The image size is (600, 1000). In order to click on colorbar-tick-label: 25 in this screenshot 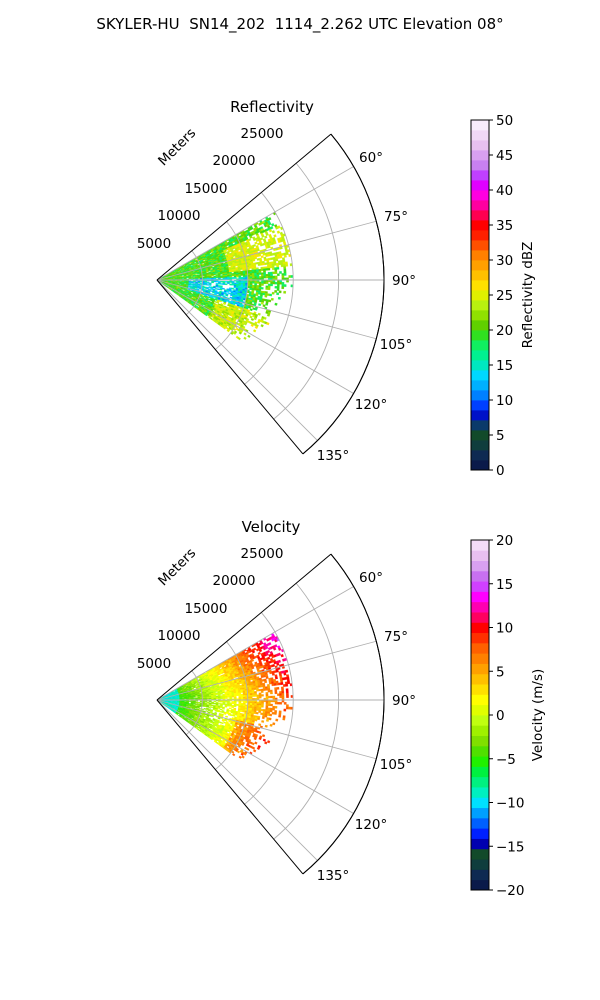, I will do `click(504, 296)`.